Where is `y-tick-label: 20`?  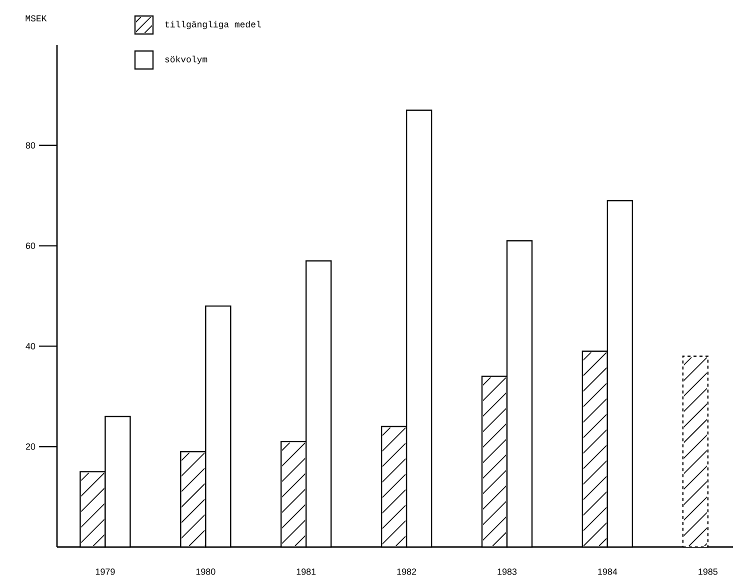
y-tick-label: 20 is located at coordinates (31, 446).